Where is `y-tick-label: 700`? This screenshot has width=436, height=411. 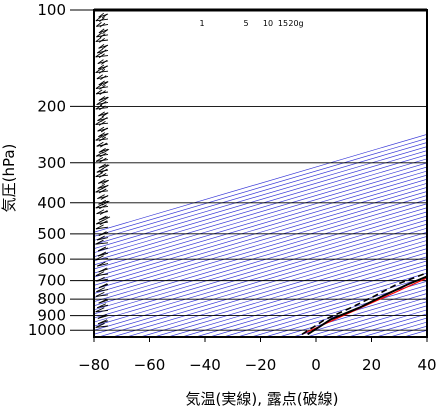
y-tick-label: 700 is located at coordinates (51, 281).